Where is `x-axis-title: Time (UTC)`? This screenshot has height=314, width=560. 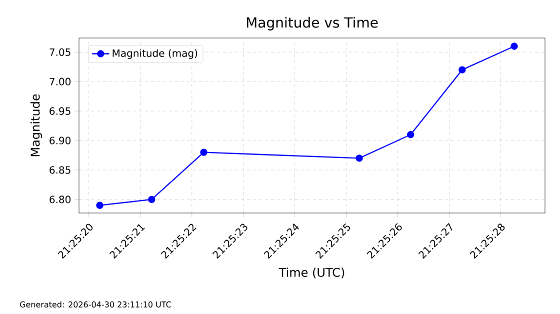 x-axis-title: Time (UTC) is located at coordinates (311, 273).